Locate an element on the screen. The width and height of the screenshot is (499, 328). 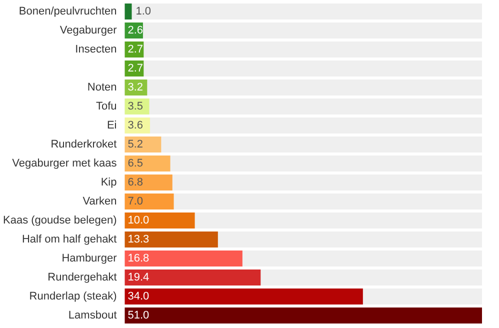
data-label: 7.0 is located at coordinates (136, 202).